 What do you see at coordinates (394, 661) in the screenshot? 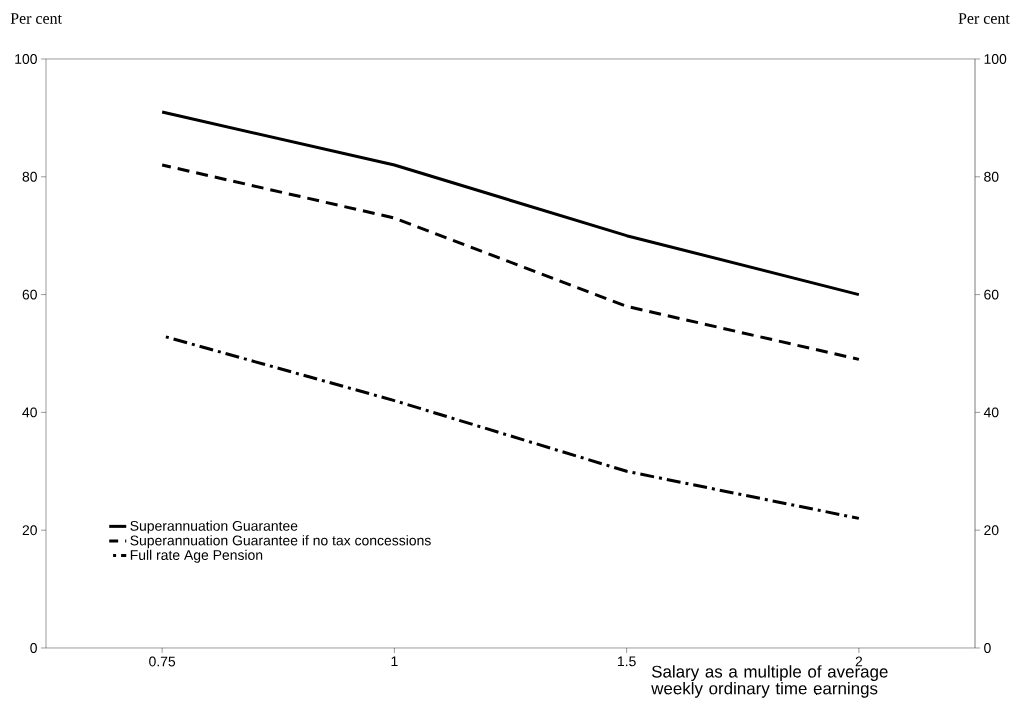
I see `x-tick-label: 1` at bounding box center [394, 661].